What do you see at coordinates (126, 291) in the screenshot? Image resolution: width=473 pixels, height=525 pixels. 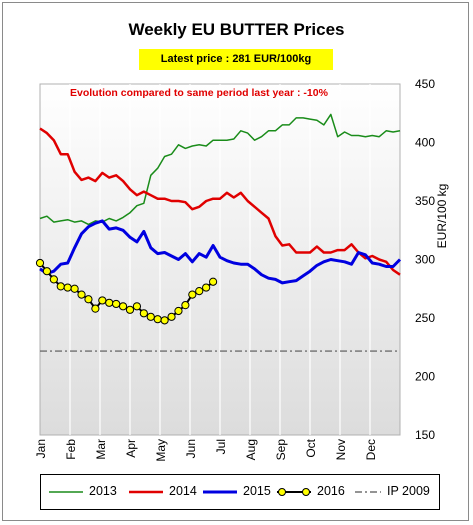 I see `series-markers` at bounding box center [126, 291].